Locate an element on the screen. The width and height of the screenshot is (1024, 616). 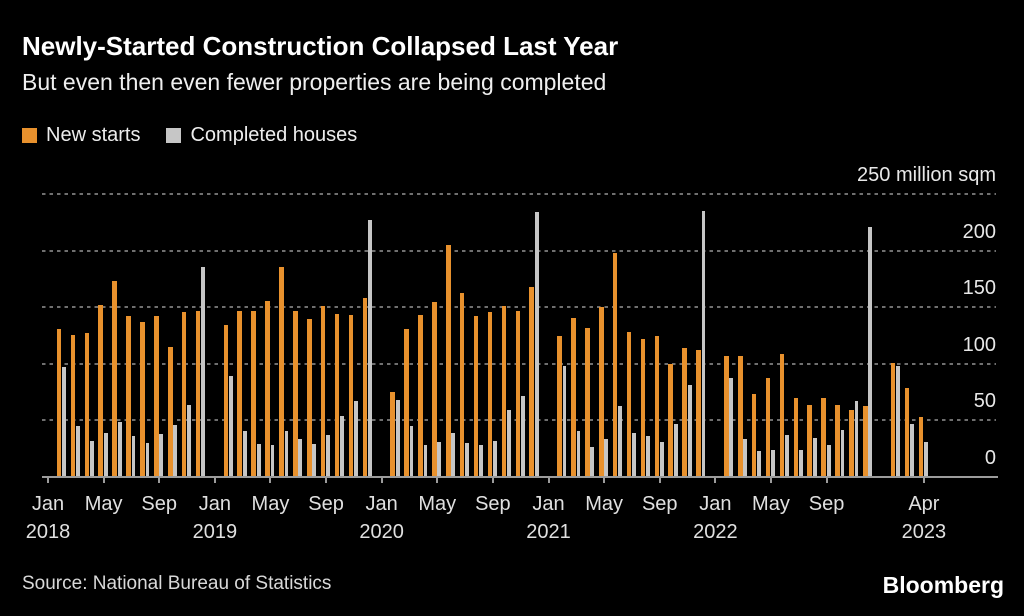
x-axis-line is located at coordinates (520, 477).